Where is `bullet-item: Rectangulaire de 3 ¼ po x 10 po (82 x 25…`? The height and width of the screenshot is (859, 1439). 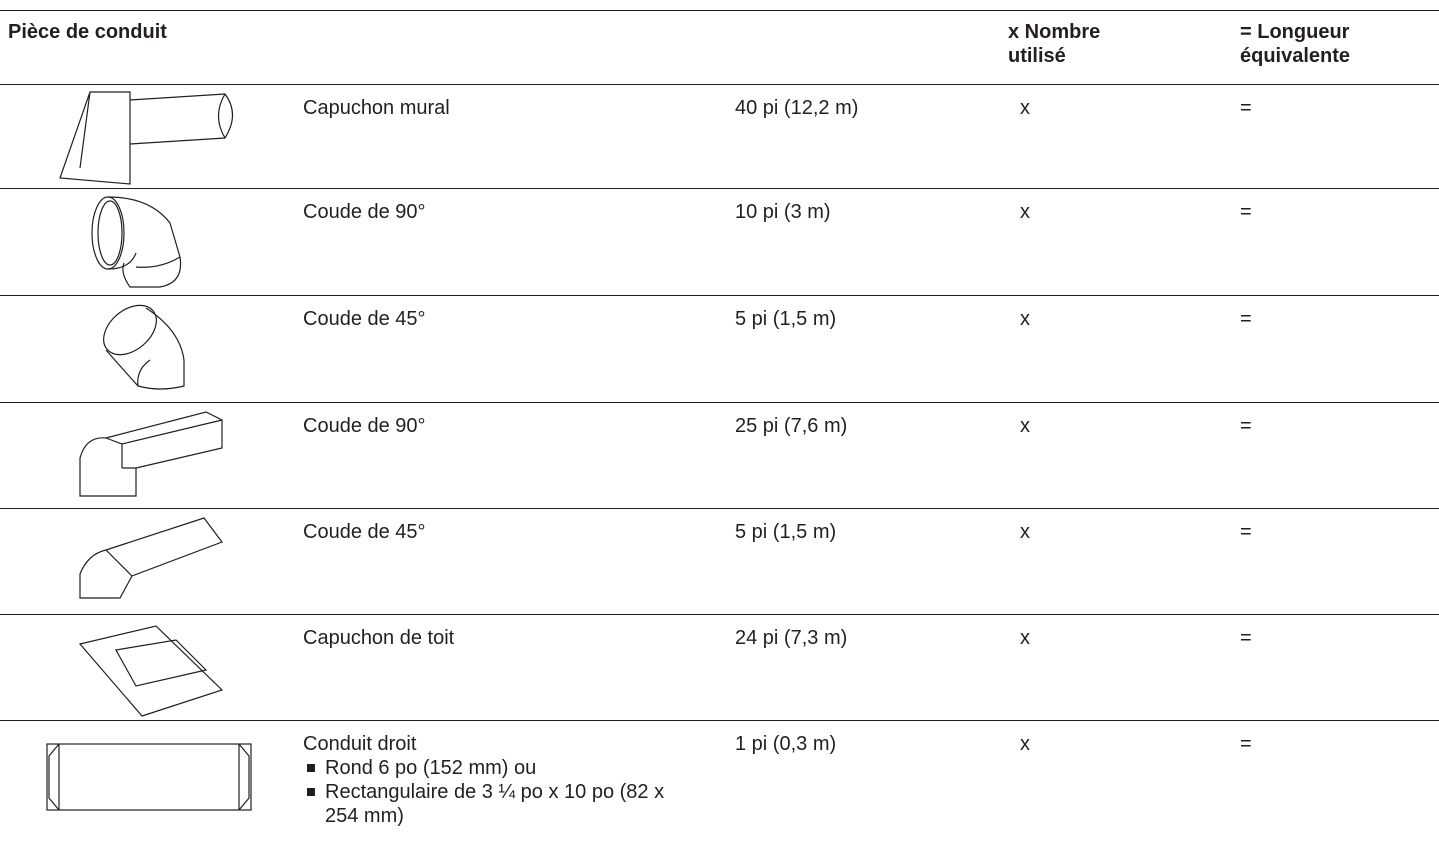 bullet-item: Rectangulaire de 3 ¼ po x 10 po (82 x 25… is located at coordinates (493, 804).